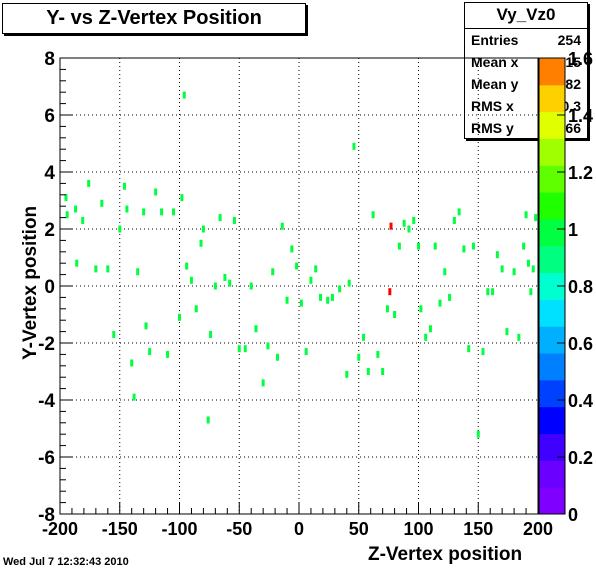 The height and width of the screenshot is (572, 596). Describe the element at coordinates (445, 554) in the screenshot. I see `x-axis-label: Z-Vertex position` at that location.